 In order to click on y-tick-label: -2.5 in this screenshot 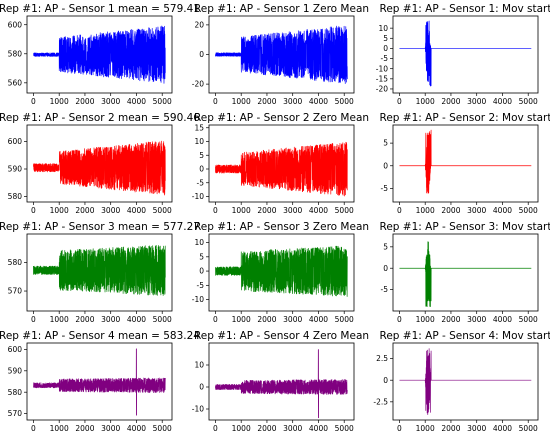, I will do `click(380, 401)`.